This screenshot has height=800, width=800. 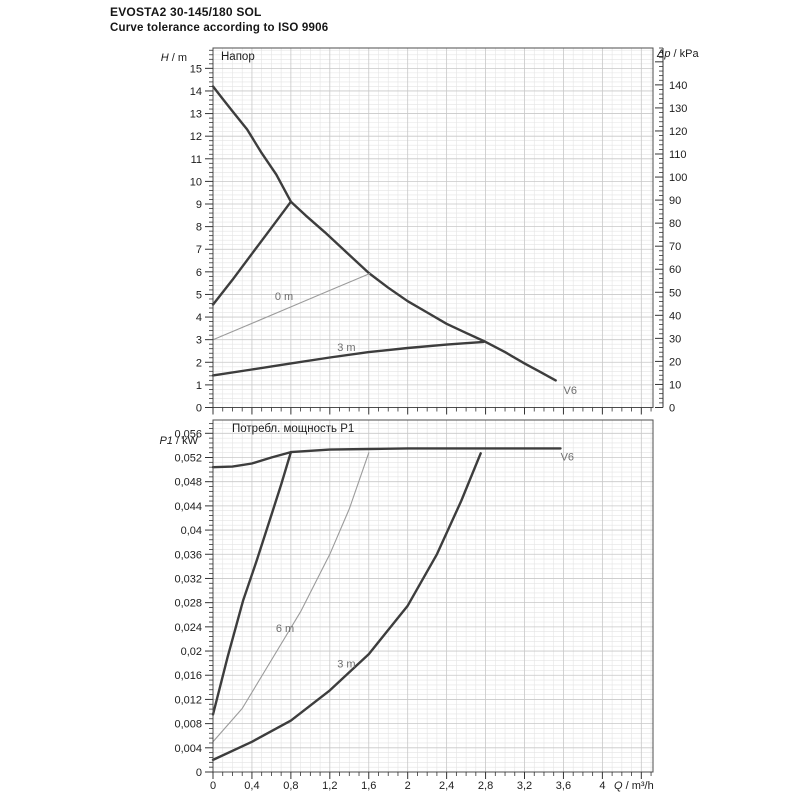 What do you see at coordinates (675, 224) in the screenshot?
I see `y2-tick-label: 80` at bounding box center [675, 224].